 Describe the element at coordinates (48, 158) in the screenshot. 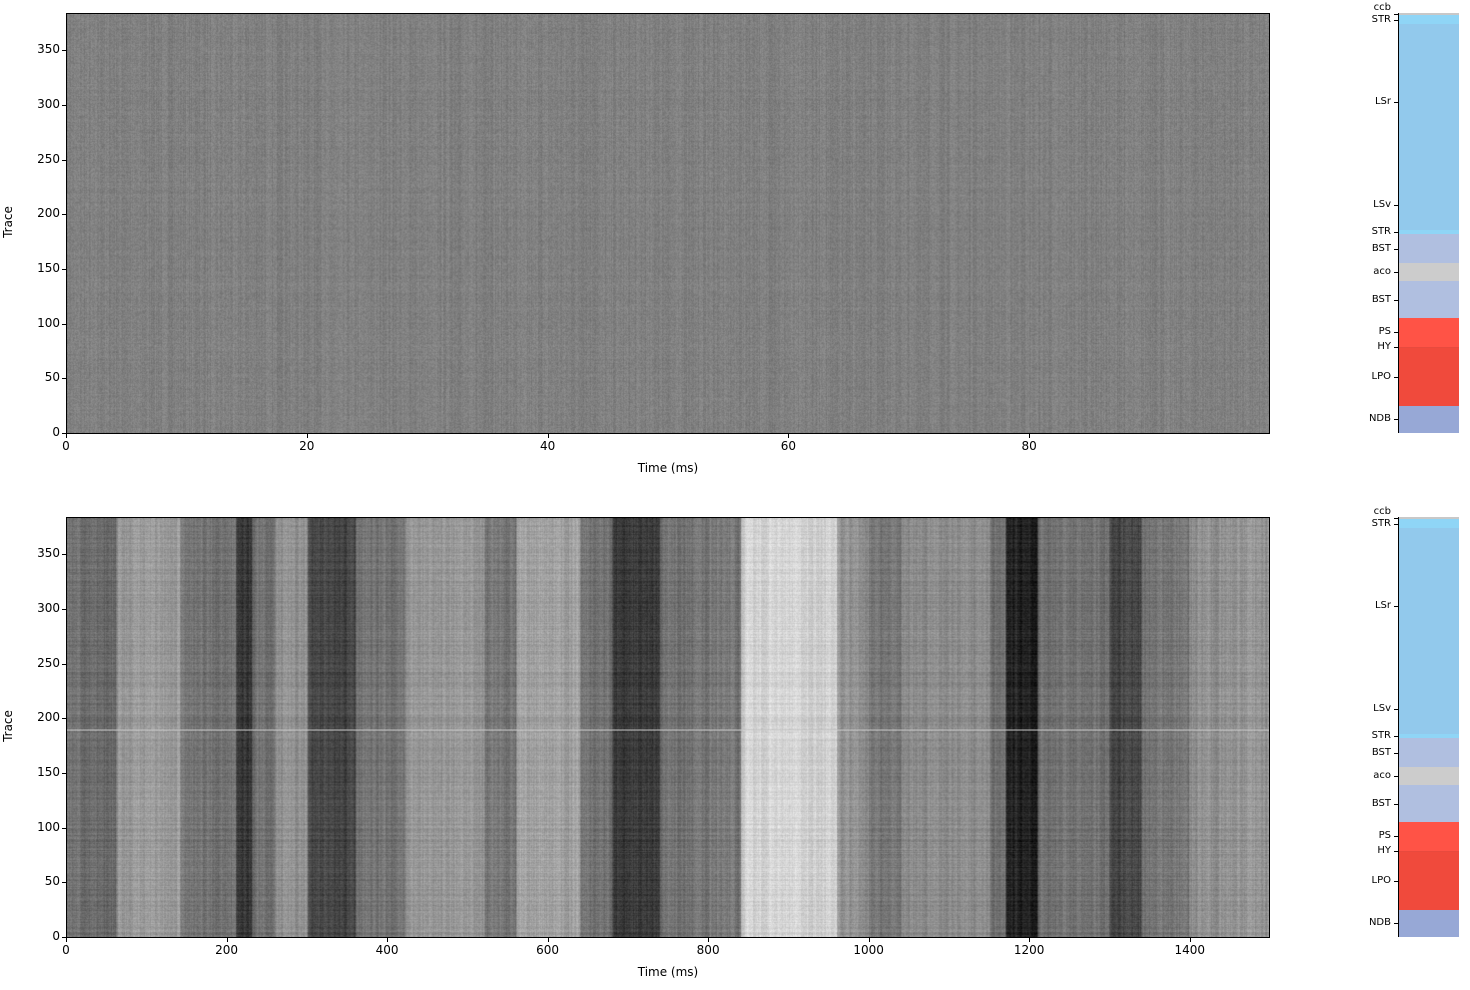

I see `y-tick-label: 250` at that location.